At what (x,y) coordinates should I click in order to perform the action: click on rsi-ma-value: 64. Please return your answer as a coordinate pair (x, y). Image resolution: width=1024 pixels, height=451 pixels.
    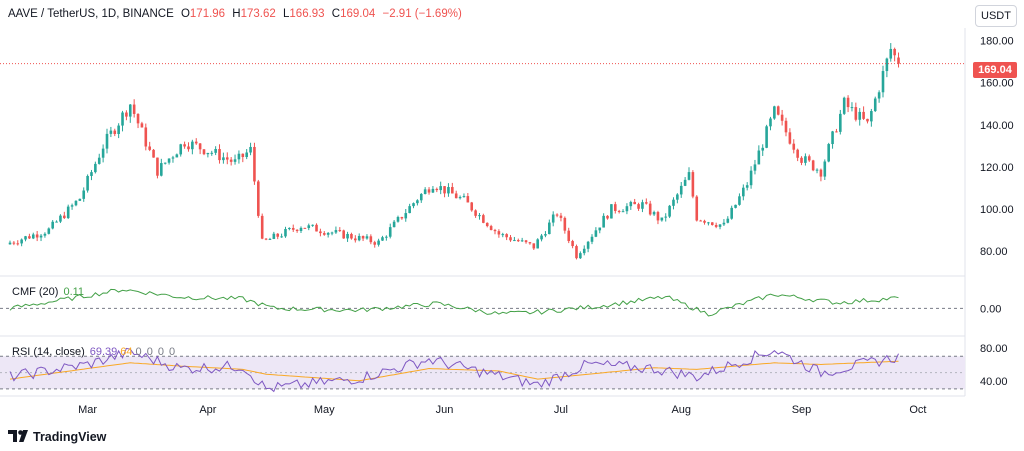
    Looking at the image, I should click on (126, 352).